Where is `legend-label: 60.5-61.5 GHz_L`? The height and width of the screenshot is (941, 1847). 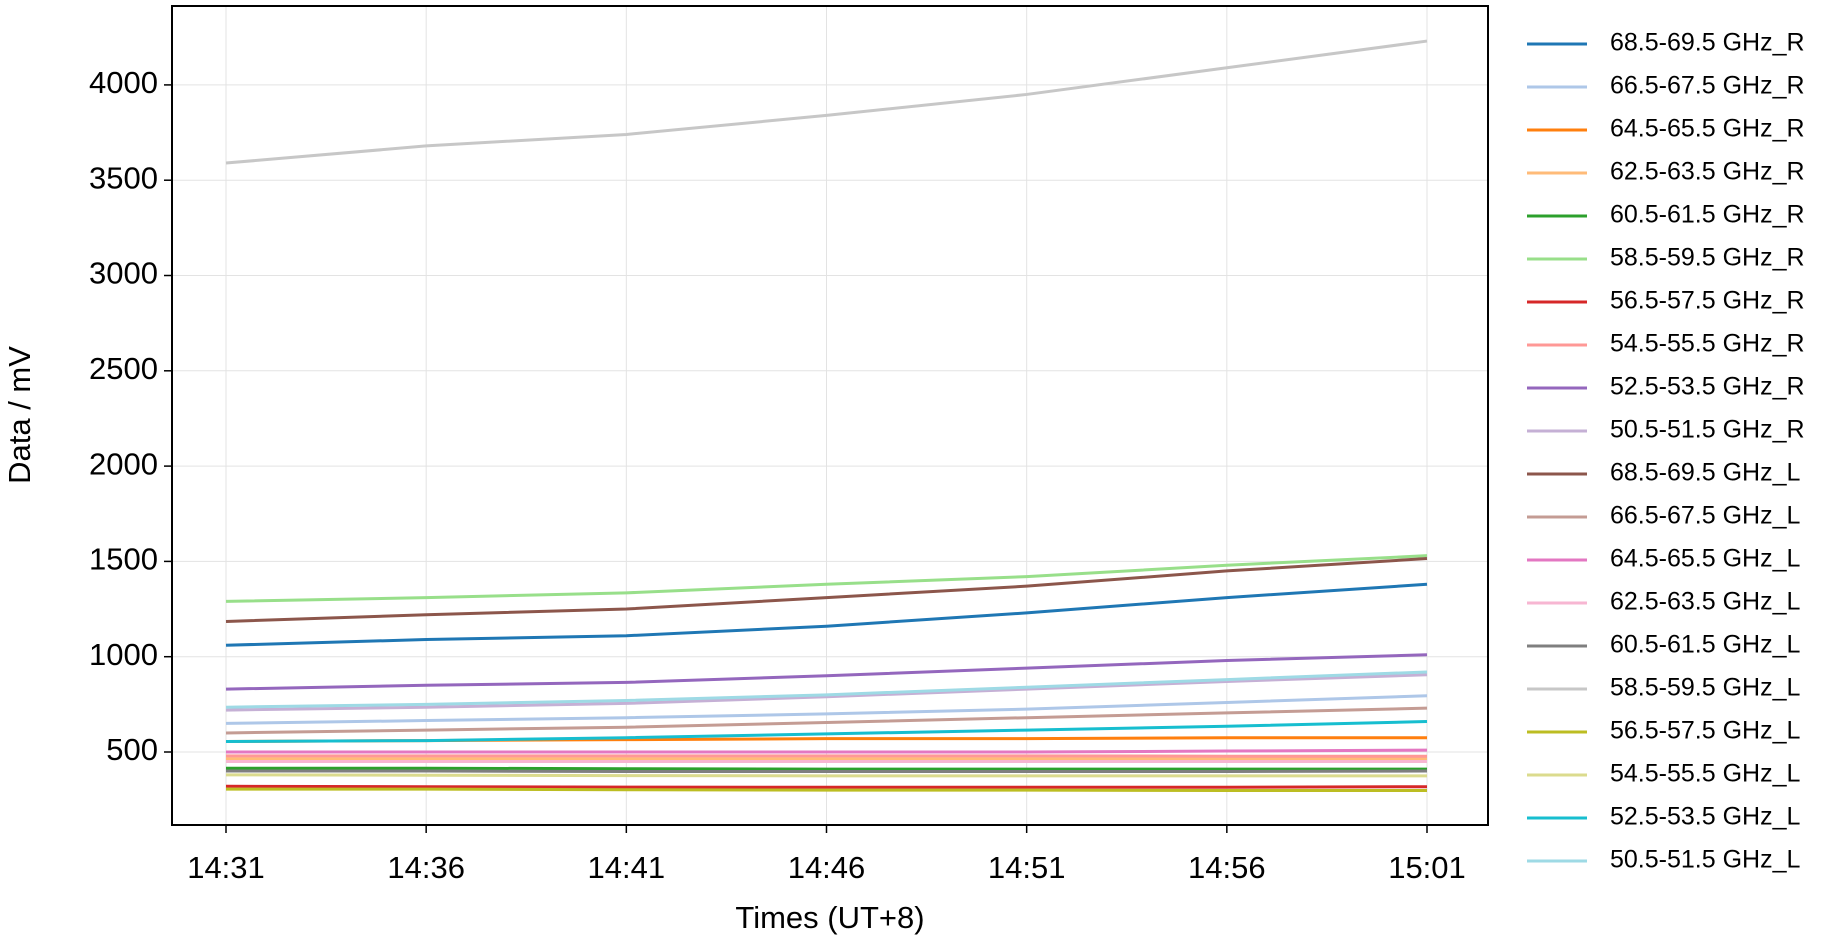
legend-label: 60.5-61.5 GHz_L is located at coordinates (1705, 645).